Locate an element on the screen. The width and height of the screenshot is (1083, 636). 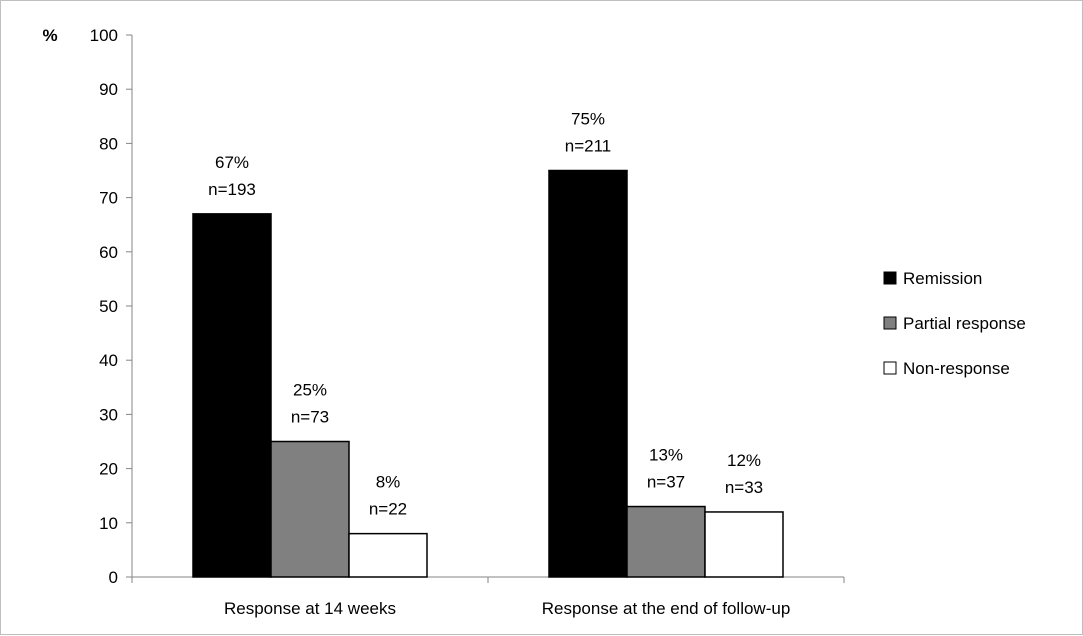
data-label-n: n=22 is located at coordinates (388, 509).